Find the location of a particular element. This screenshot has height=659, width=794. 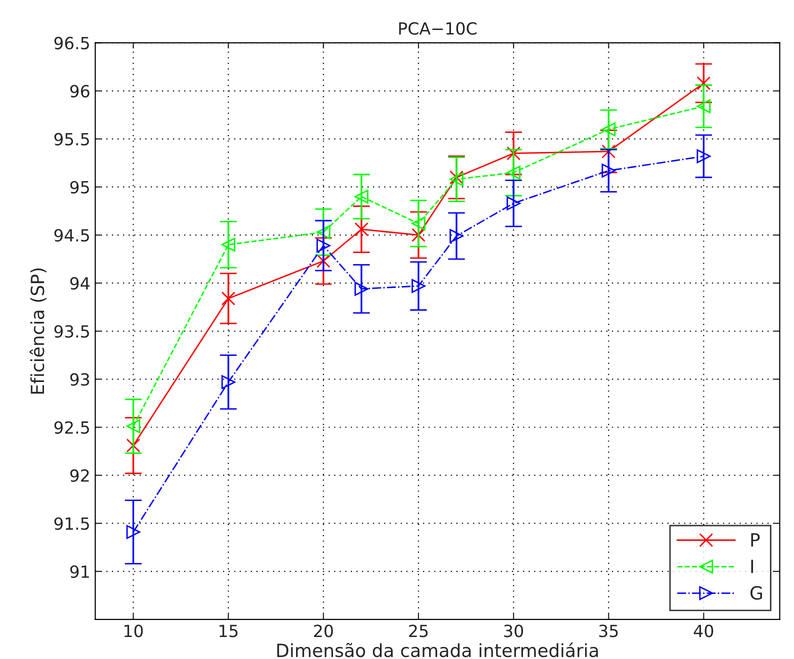

y-tick-label: 94 is located at coordinates (80, 283).